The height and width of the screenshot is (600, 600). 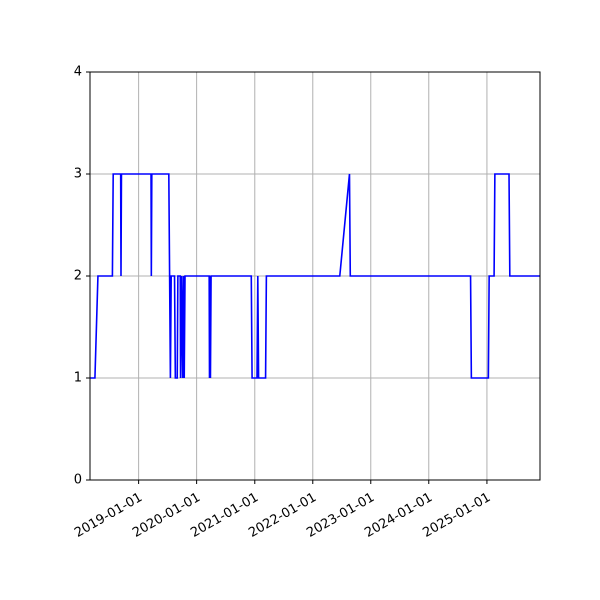 What do you see at coordinates (78, 174) in the screenshot?
I see `y-tick-label: 3` at bounding box center [78, 174].